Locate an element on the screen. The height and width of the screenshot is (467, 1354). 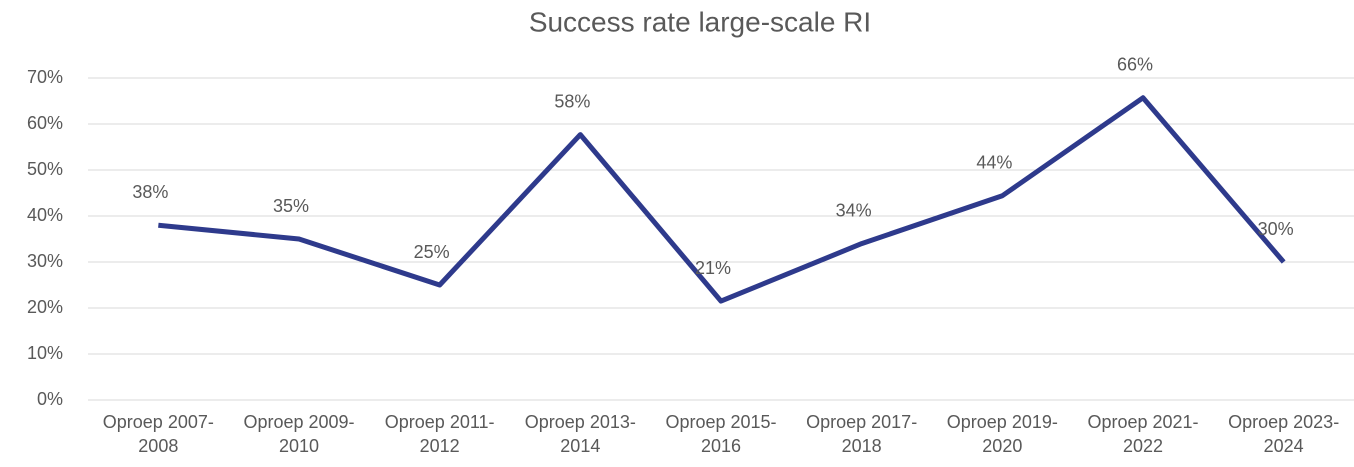
data-label: 44% is located at coordinates (994, 163).